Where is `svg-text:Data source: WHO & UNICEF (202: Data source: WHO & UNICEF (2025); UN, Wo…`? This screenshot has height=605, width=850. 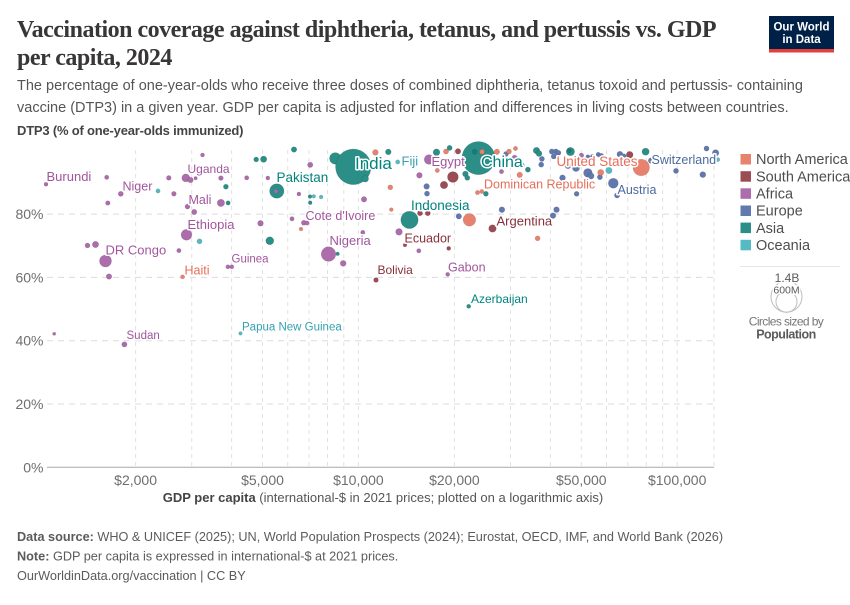
svg-text:Data source: WHO & UNICEF (202: Data source: WHO & UNICEF (2025); UN, Wo… is located at coordinates (370, 537).